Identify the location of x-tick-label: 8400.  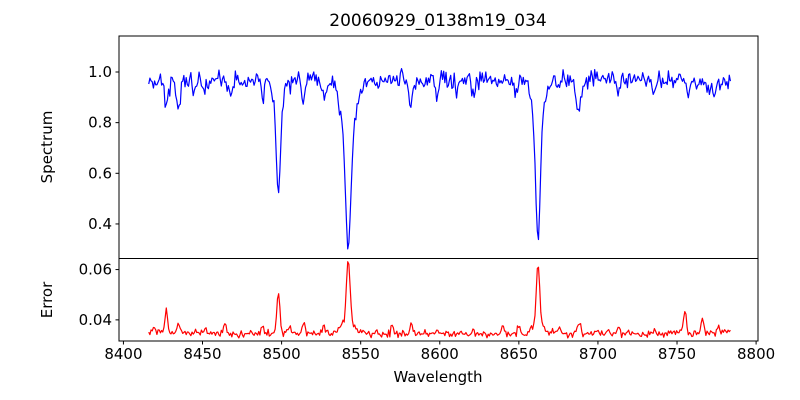
(123, 354).